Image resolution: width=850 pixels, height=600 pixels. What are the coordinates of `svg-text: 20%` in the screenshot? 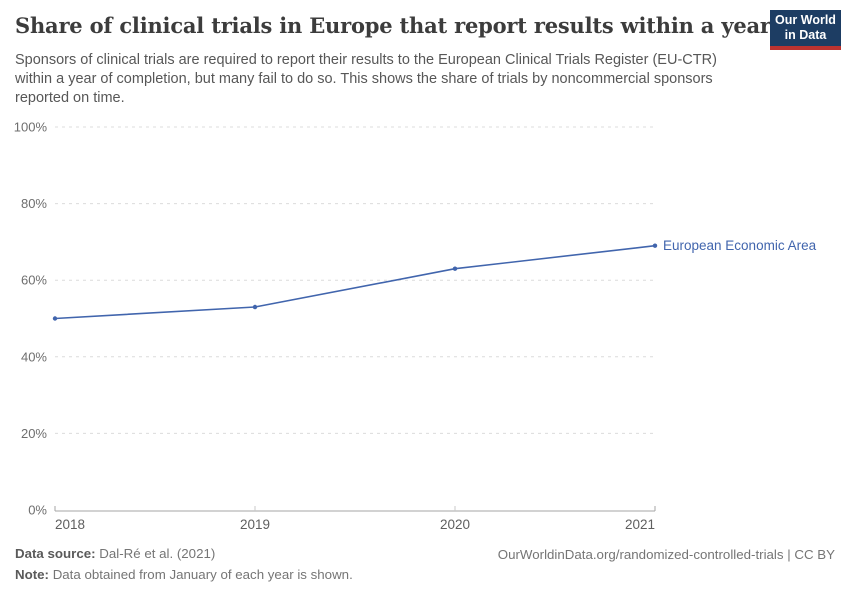 It's located at (34, 433).